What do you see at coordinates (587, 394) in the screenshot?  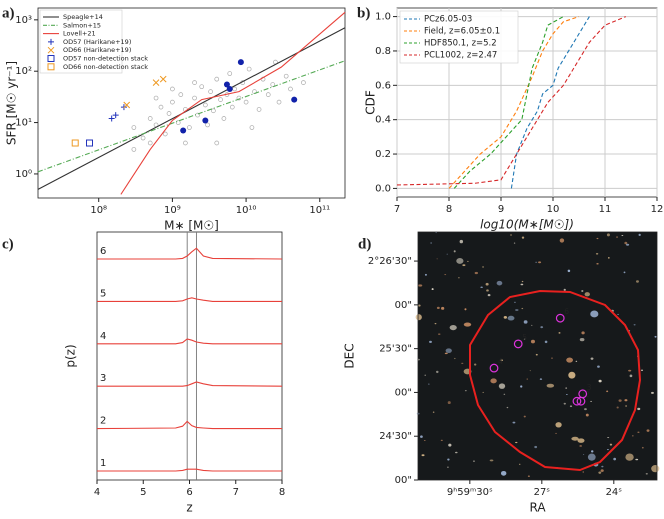 I see `source-label: 2` at bounding box center [587, 394].